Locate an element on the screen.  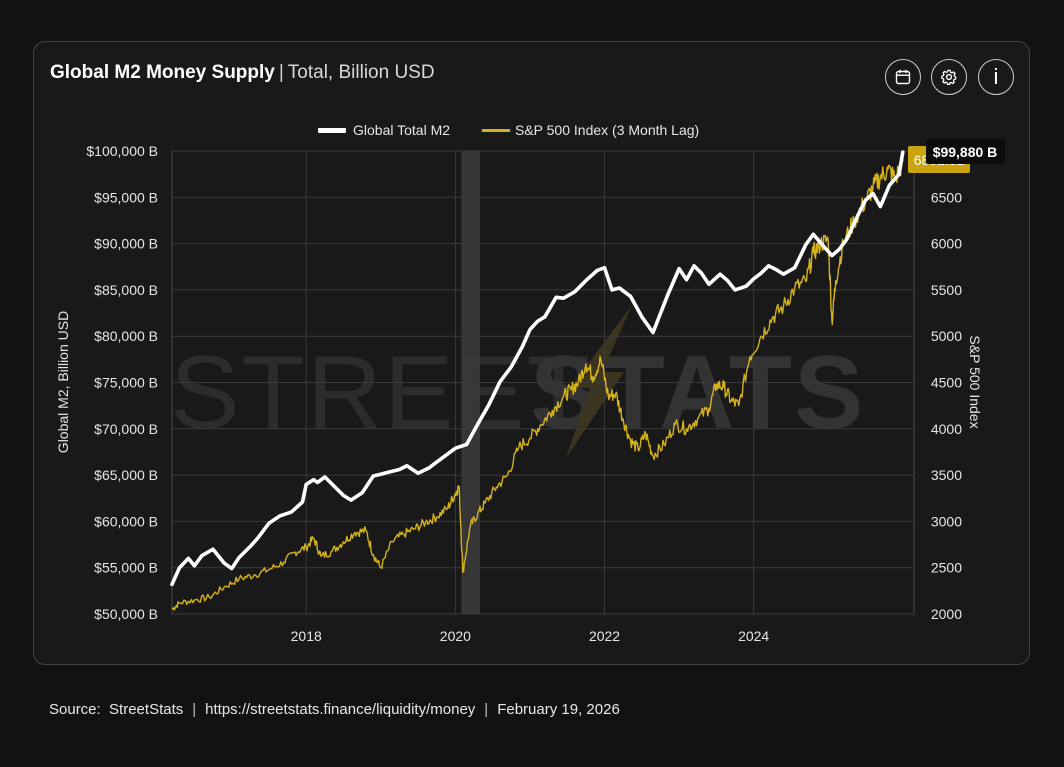
x-tick-label: 2024 is located at coordinates (753, 636).